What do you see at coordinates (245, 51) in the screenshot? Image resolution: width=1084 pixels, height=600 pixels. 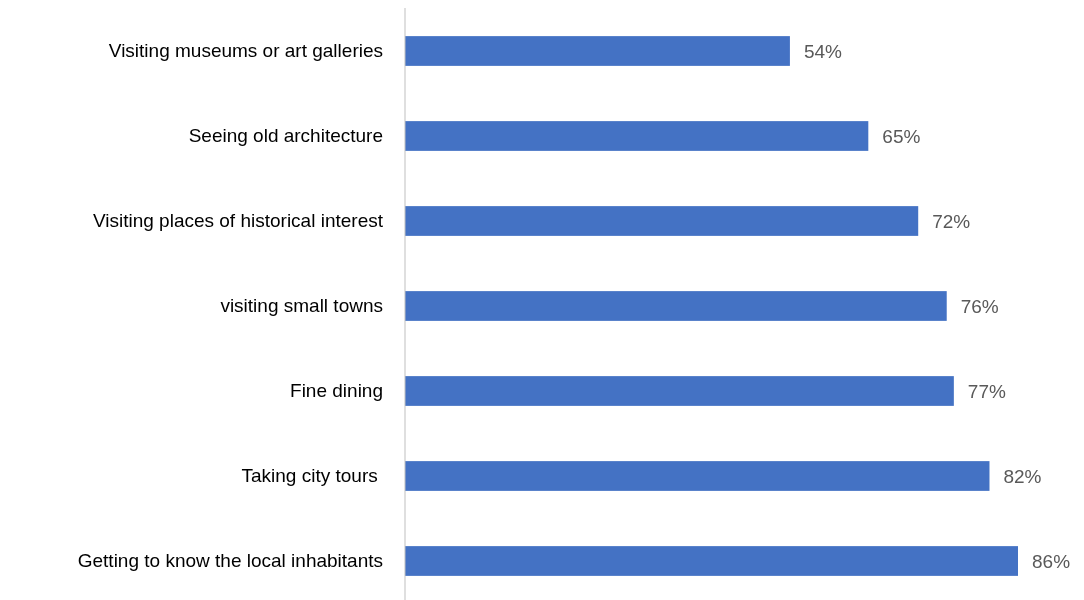 I see `y-tick-label: Visiting museums or art galleries` at bounding box center [245, 51].